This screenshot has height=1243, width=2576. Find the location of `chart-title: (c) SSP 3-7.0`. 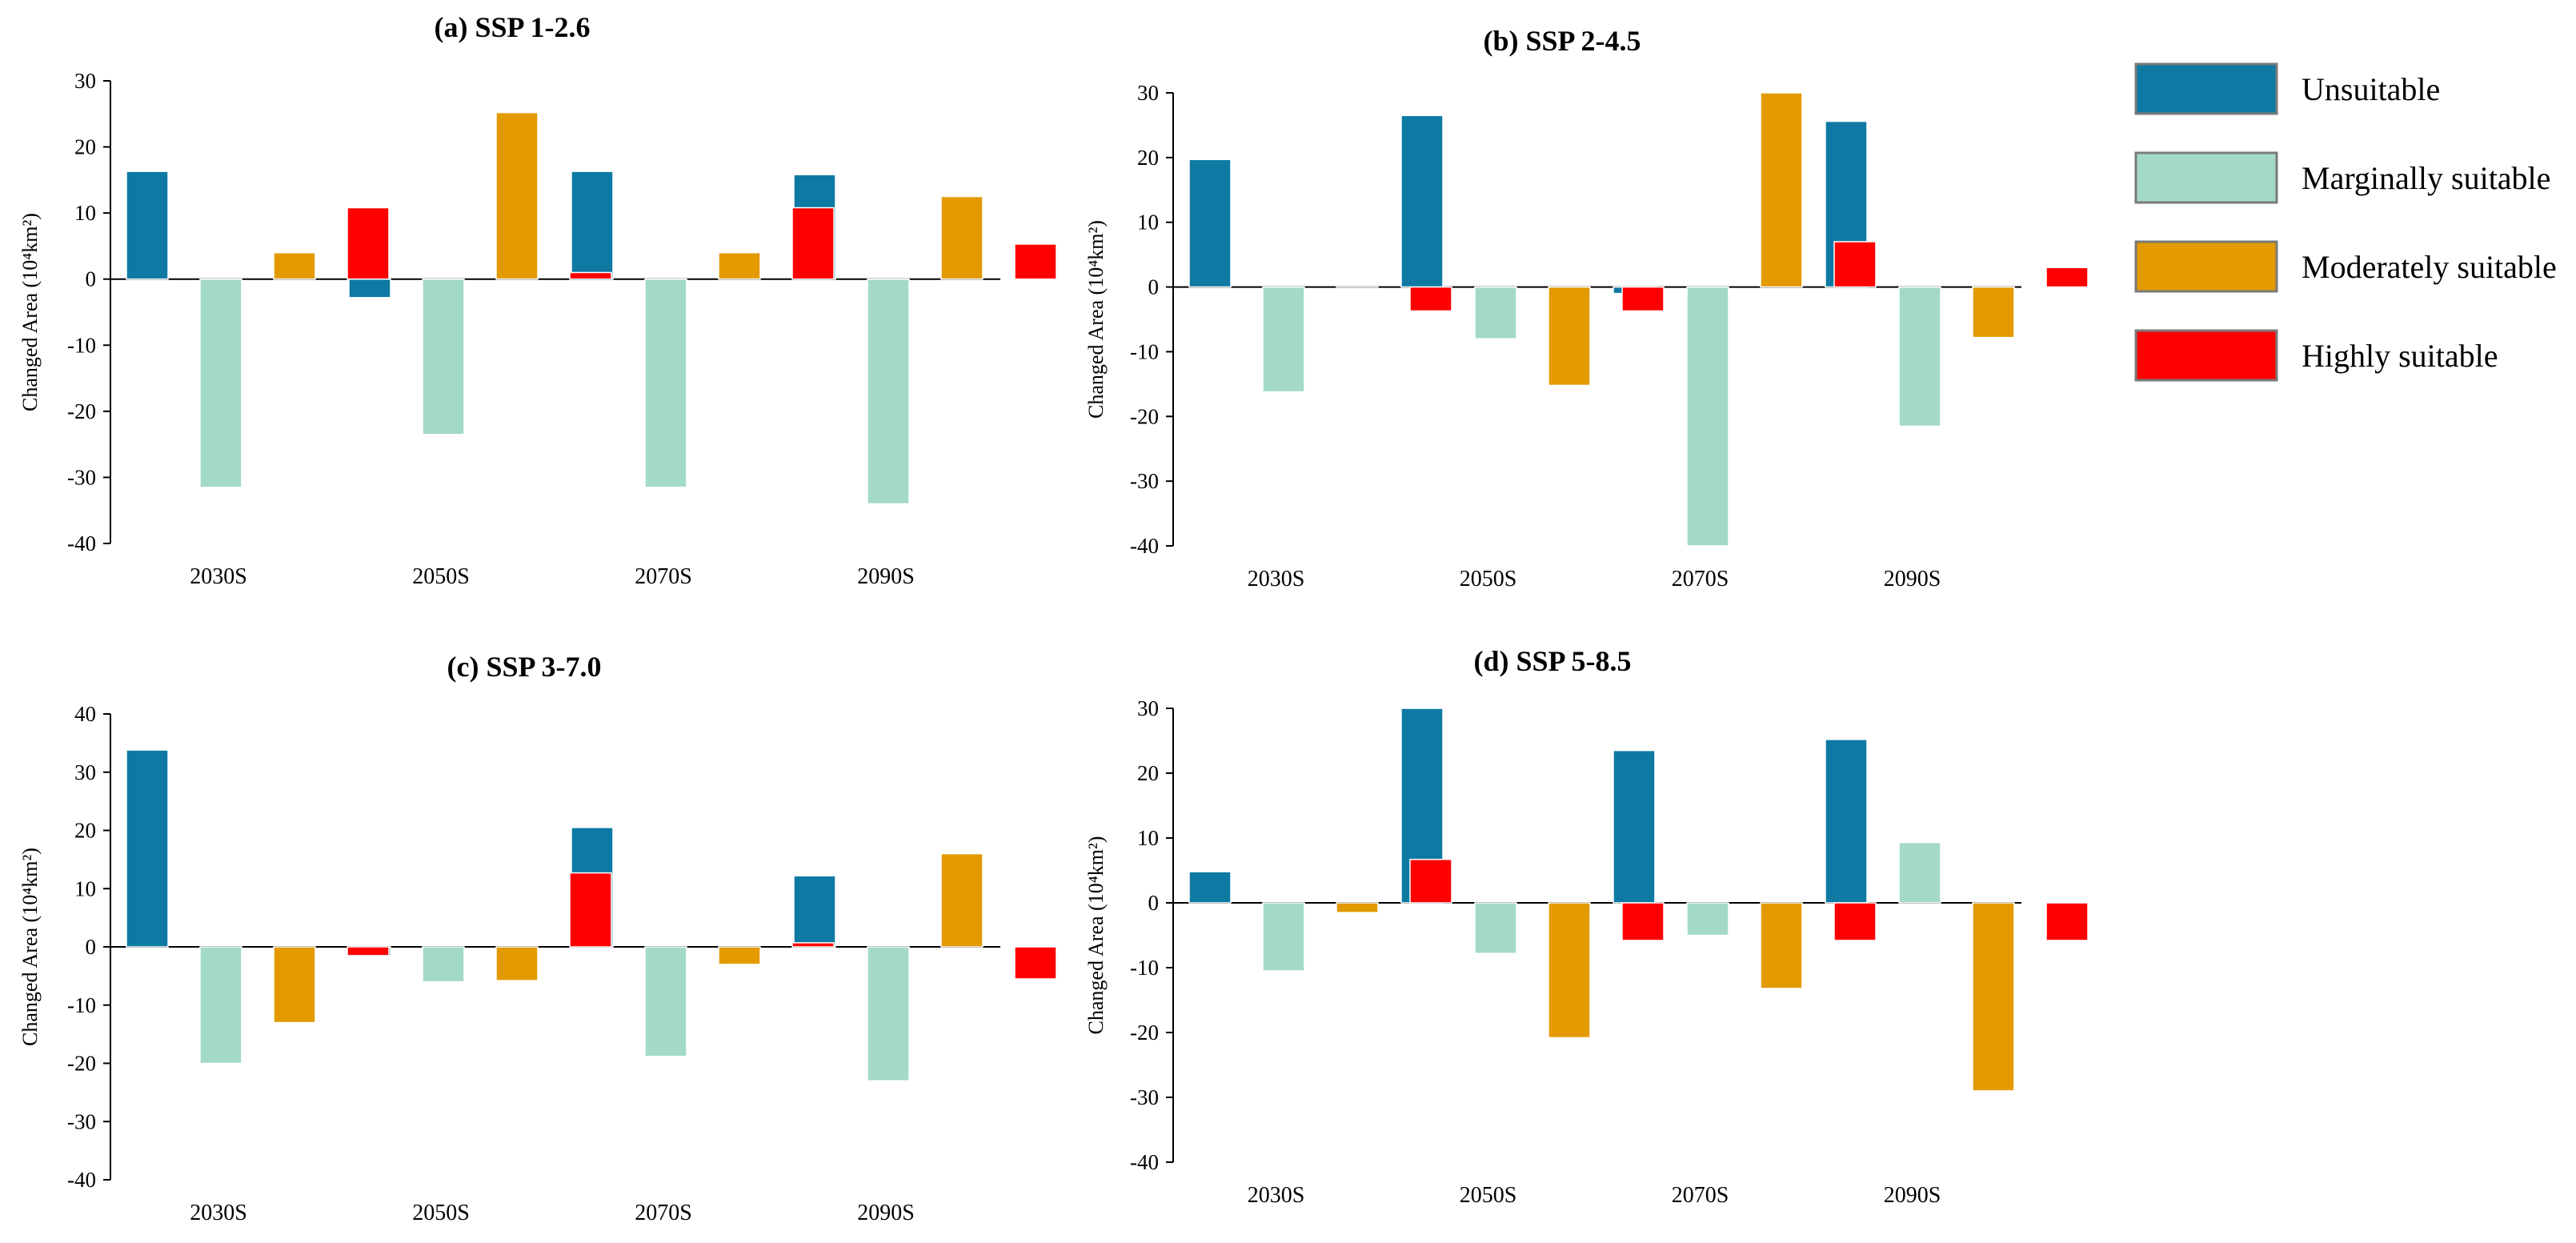

chart-title: (c) SSP 3-7.0 is located at coordinates (524, 667).